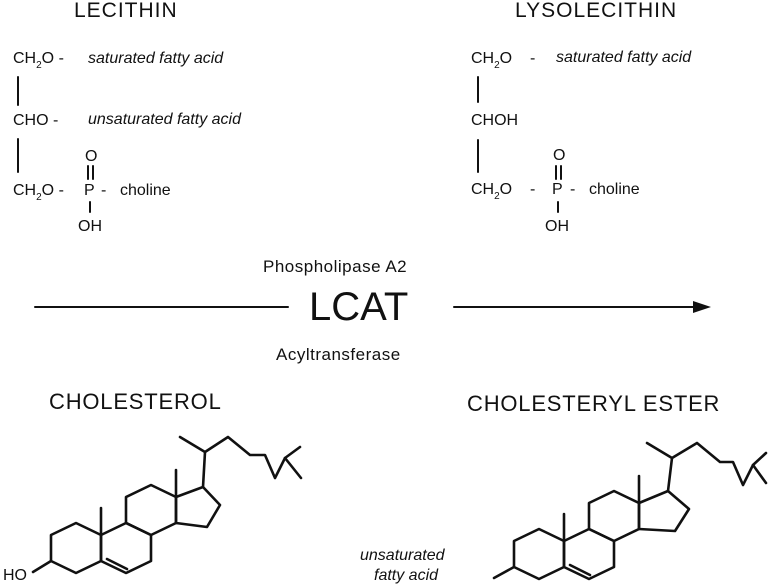 The image size is (768, 588). Describe the element at coordinates (165, 119) in the screenshot. I see `lecithin-unsaturated-fatty-acid: unsaturated fatty acid` at that location.